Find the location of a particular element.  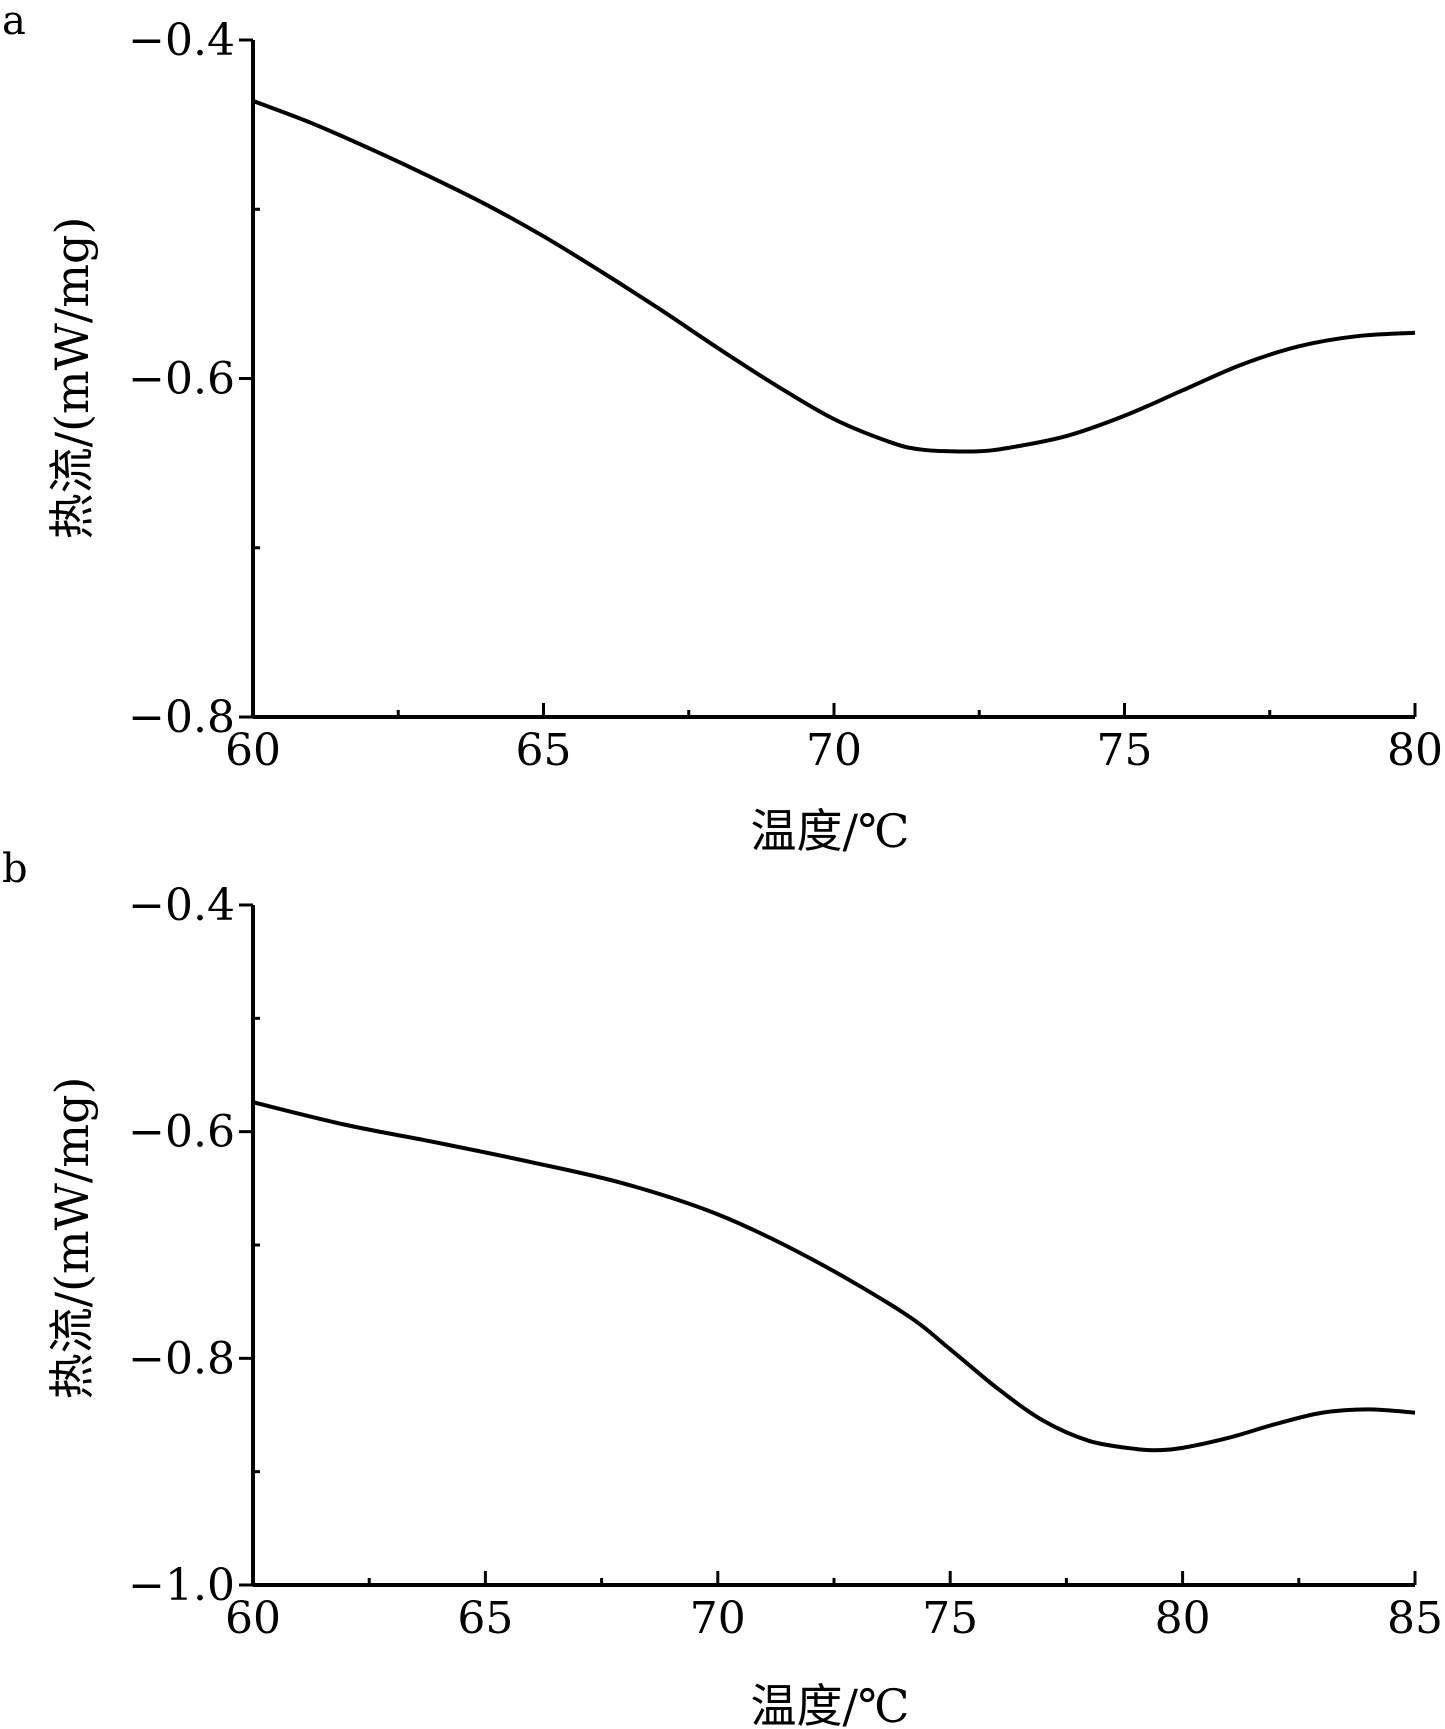

panel-label-a: a is located at coordinates (14, 22).